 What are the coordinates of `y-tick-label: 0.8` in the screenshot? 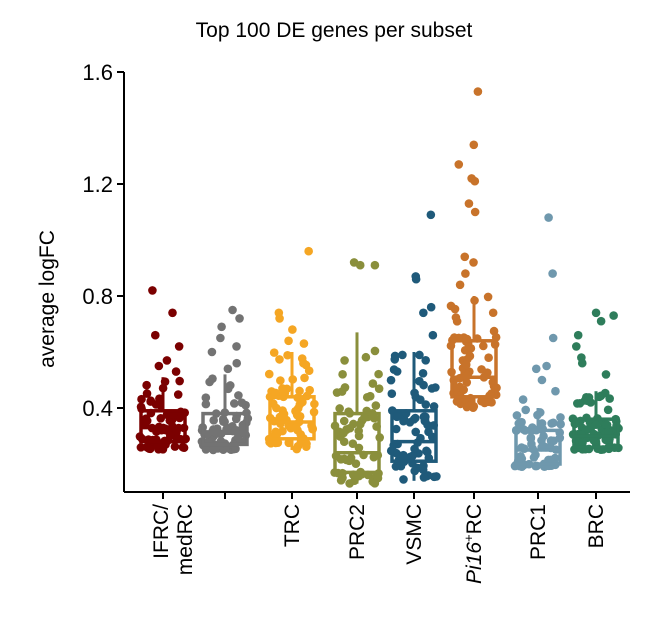 It's located at (97, 296).